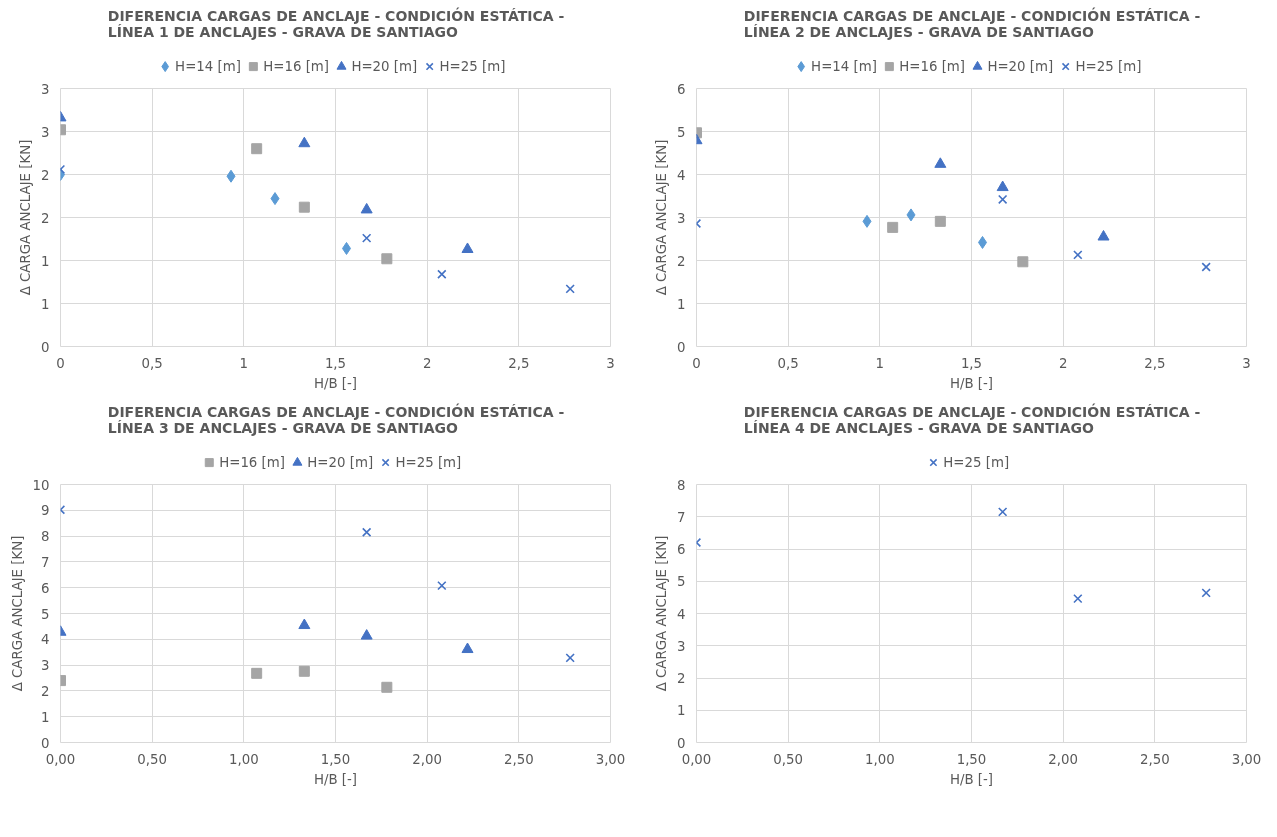  I want to click on x-tick-label: 1, so click(244, 363).